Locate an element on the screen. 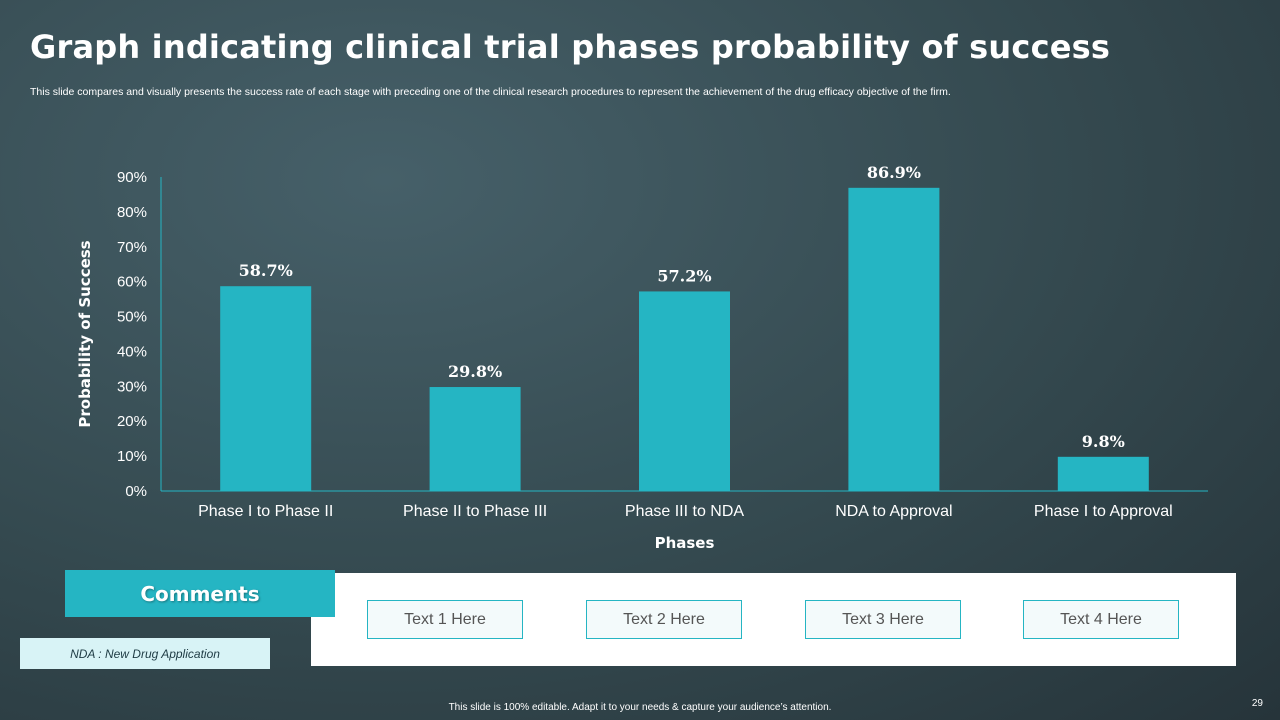  bar-value-label: 86.9% is located at coordinates (894, 172).